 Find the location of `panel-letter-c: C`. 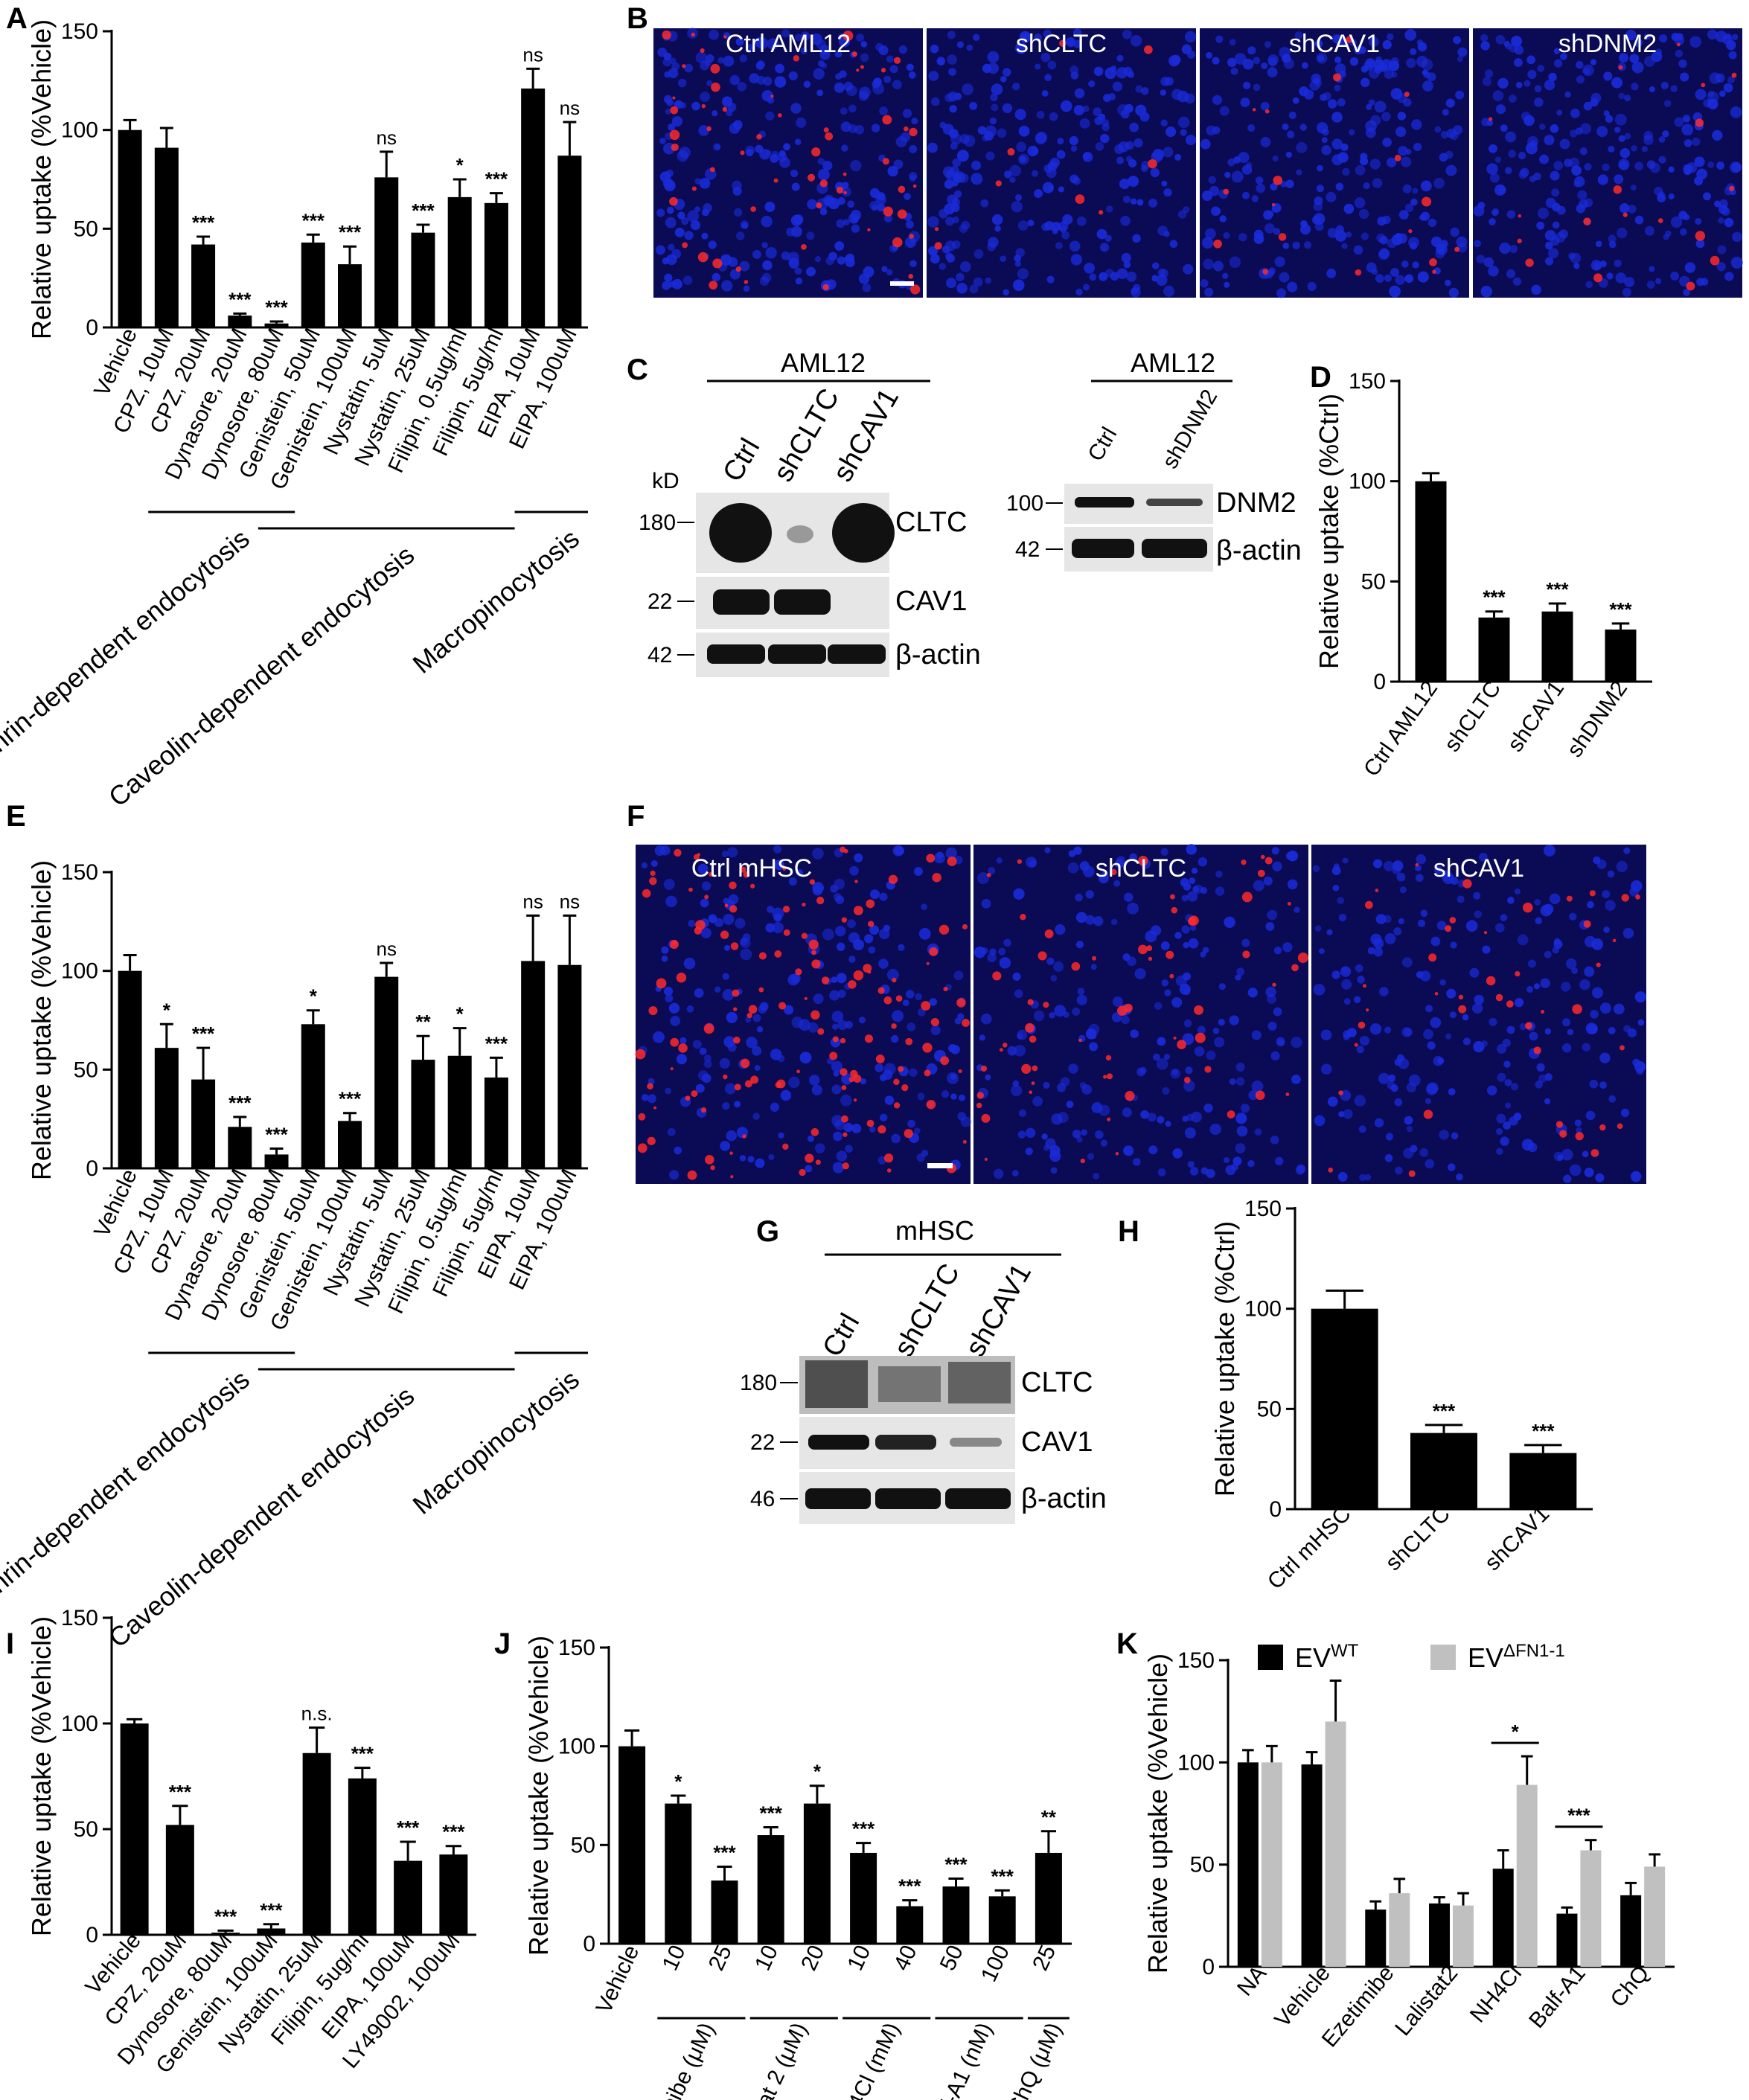

panel-letter-c: C is located at coordinates (637, 369).